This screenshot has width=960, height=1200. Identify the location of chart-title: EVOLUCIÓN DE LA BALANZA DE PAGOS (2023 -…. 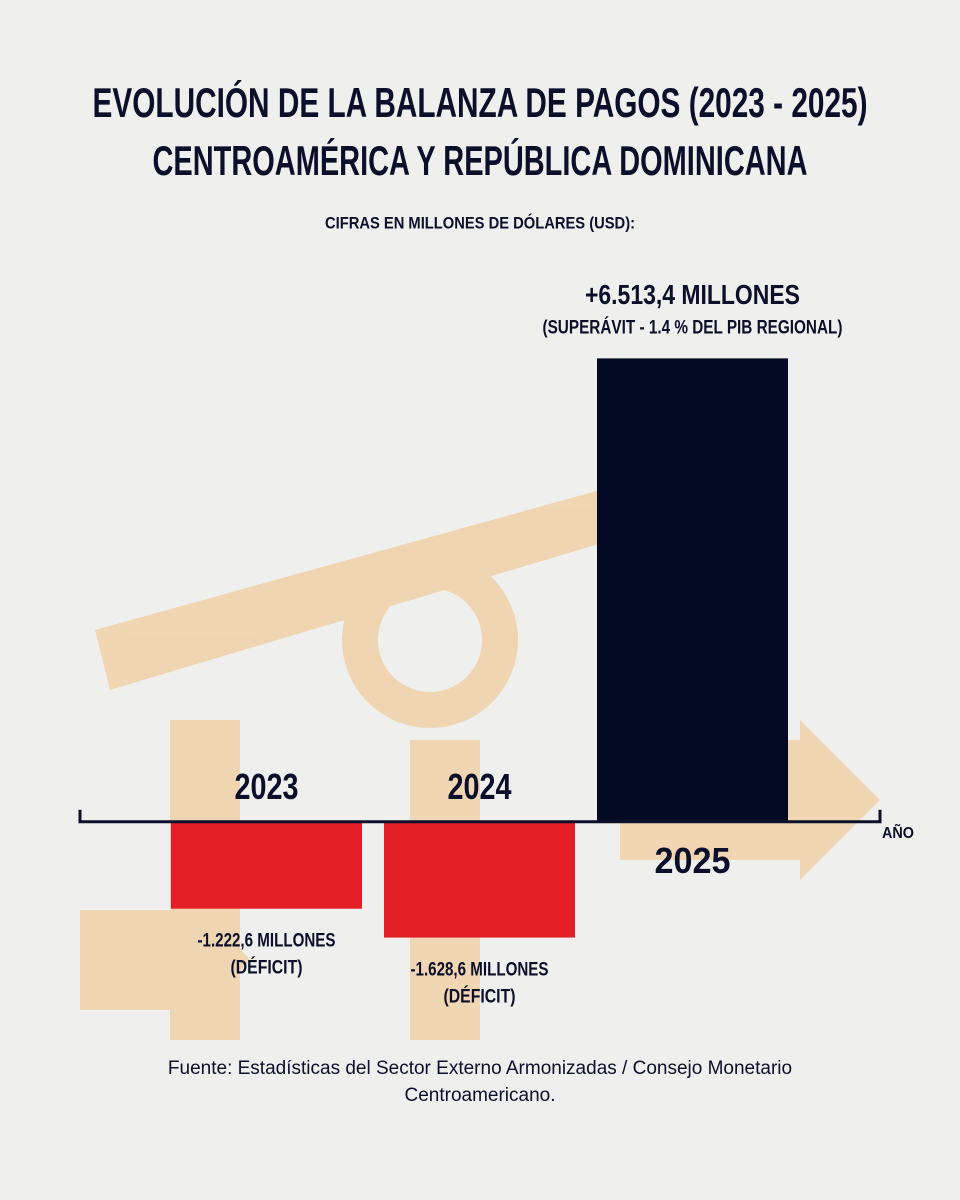
(480, 102).